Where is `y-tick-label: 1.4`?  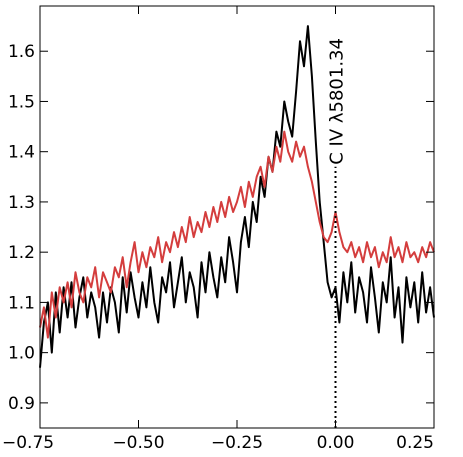
y-tick-label: 1.4 is located at coordinates (21, 153).